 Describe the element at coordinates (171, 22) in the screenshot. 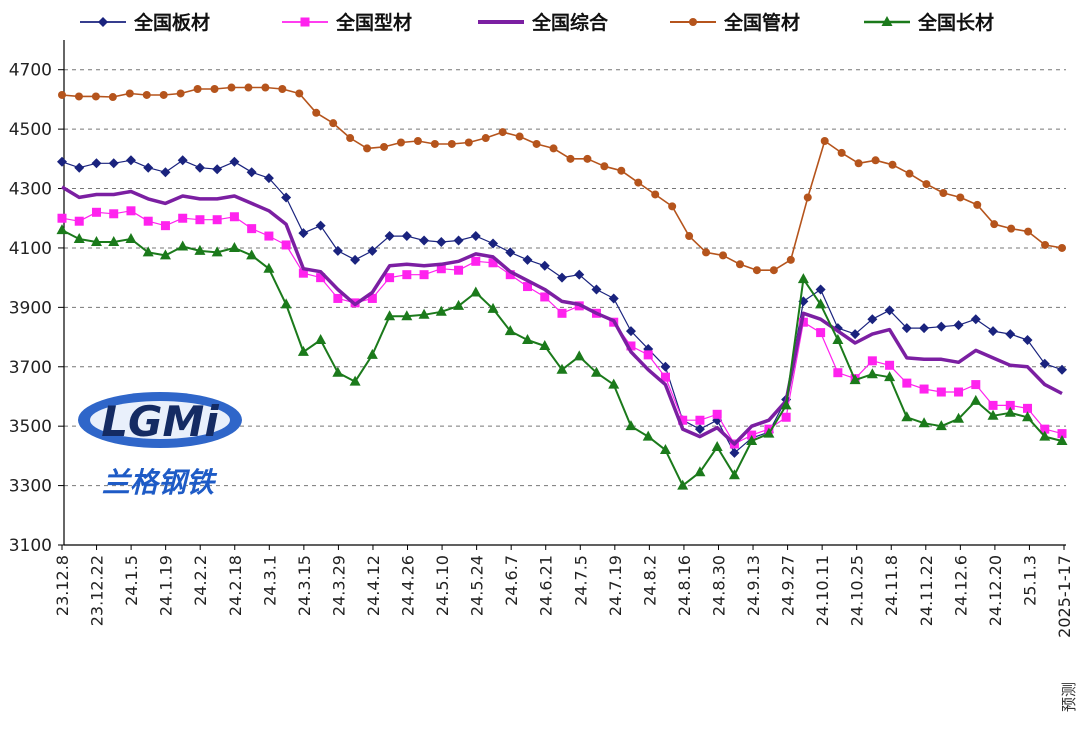

I see `legend-label: 全国板材` at that location.